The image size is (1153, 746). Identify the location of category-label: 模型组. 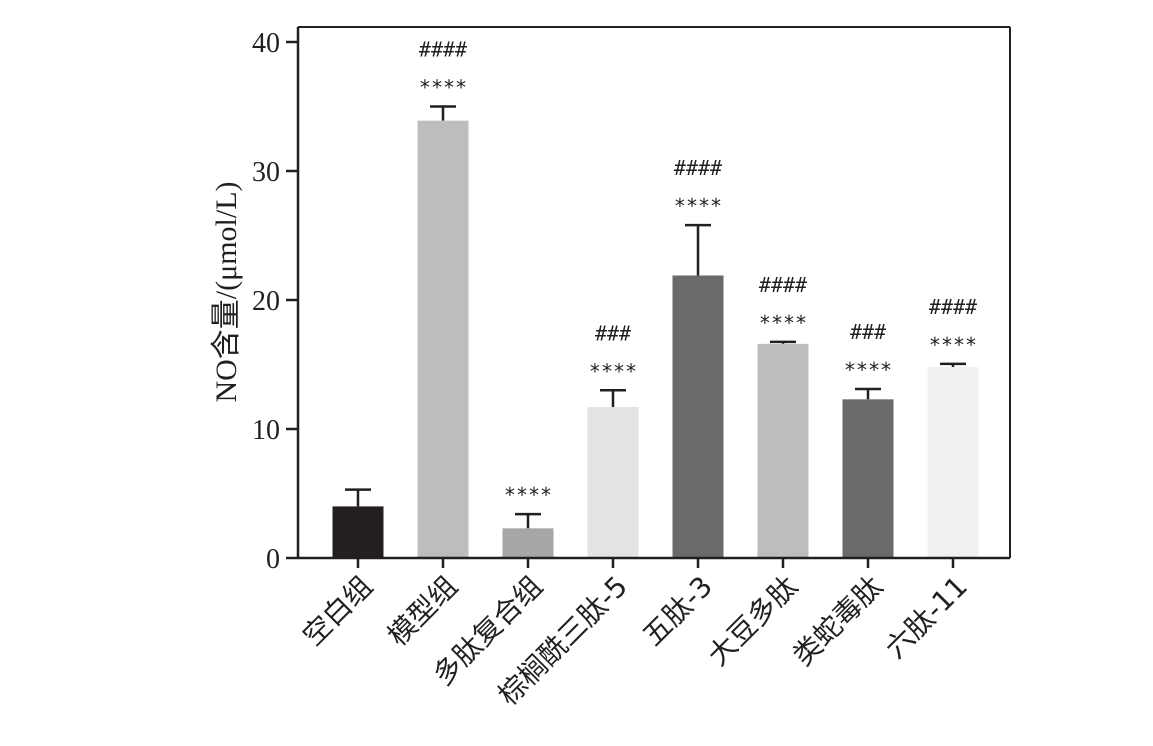
(422, 611).